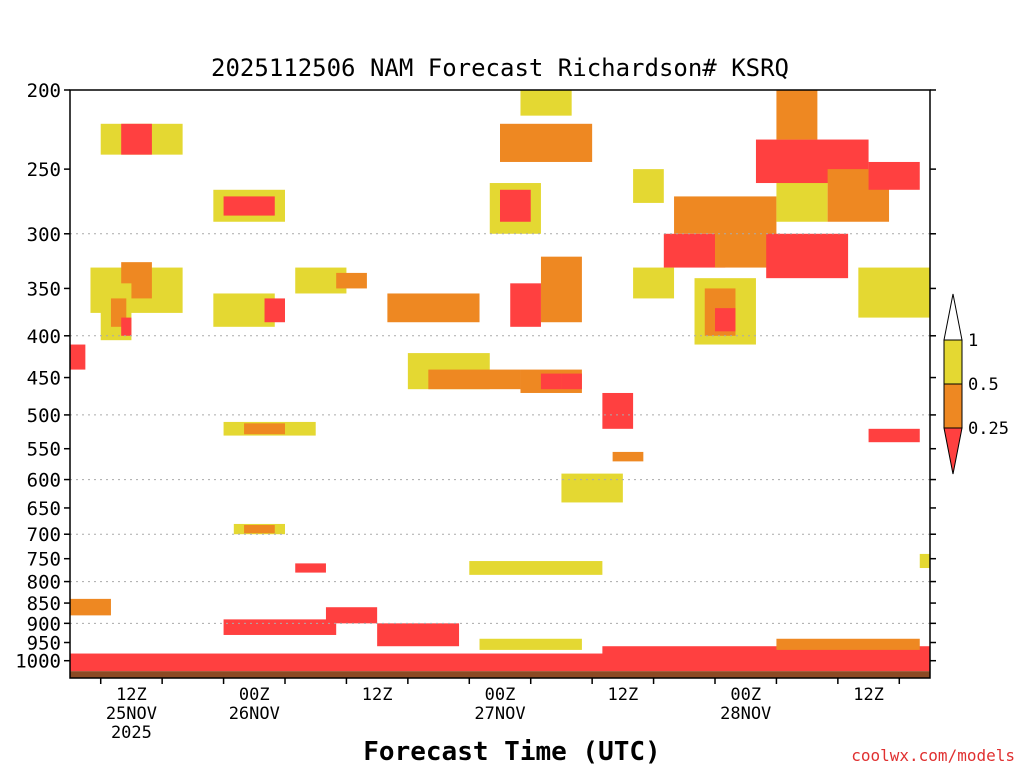  What do you see at coordinates (44, 91) in the screenshot?
I see `y-tick-label: 200` at bounding box center [44, 91].